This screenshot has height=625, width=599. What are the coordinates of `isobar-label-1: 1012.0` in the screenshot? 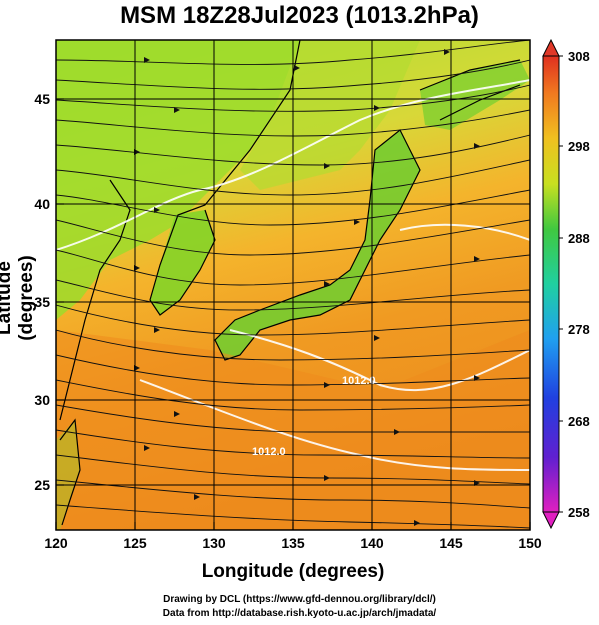 It's located at (359, 381).